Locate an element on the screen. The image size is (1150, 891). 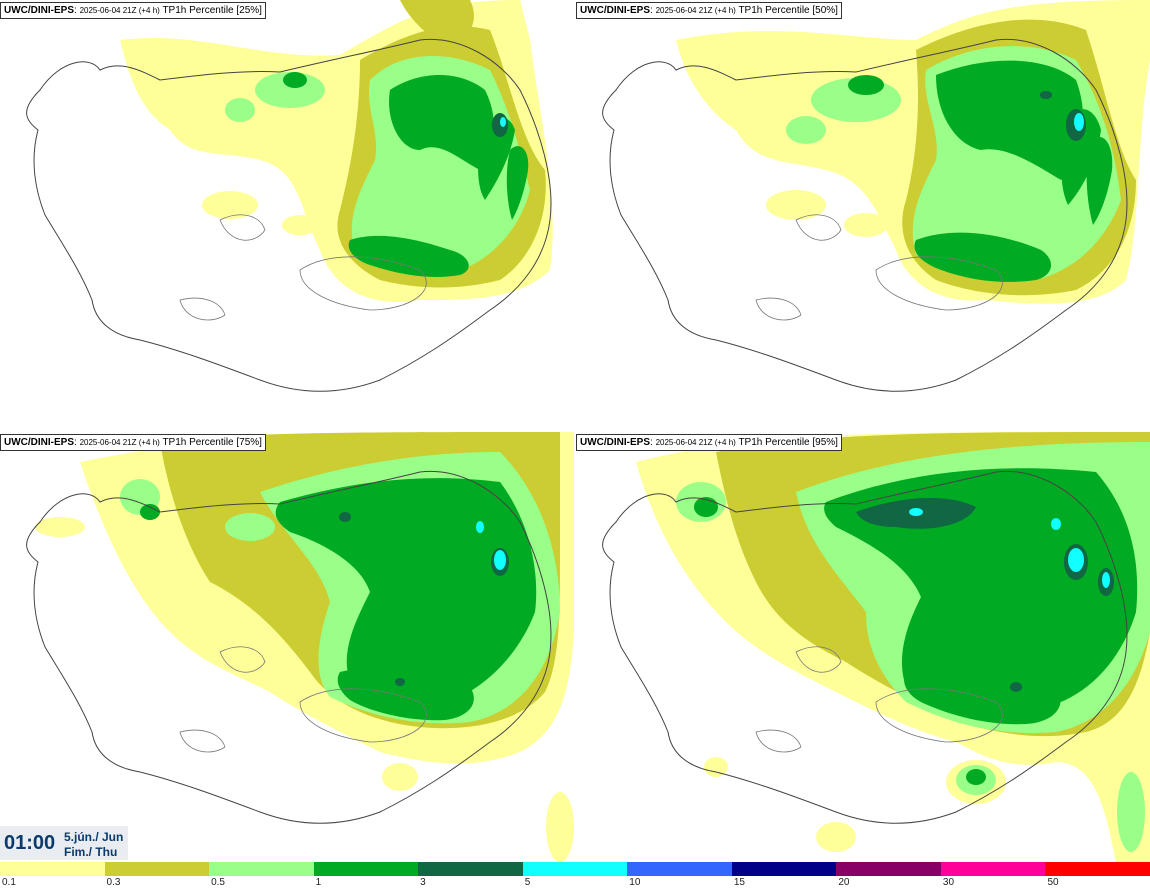
field-name: TP1h Percentile [75%] is located at coordinates (212, 442).